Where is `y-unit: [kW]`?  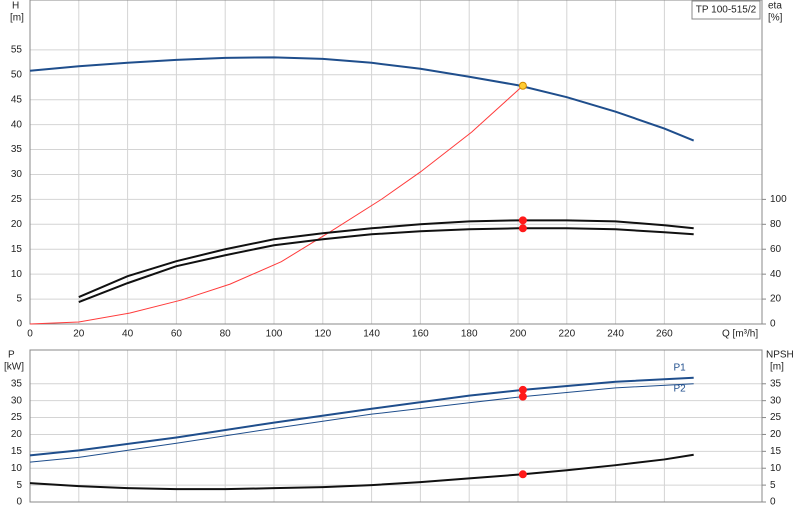
y-unit: [kW] is located at coordinates (14, 367).